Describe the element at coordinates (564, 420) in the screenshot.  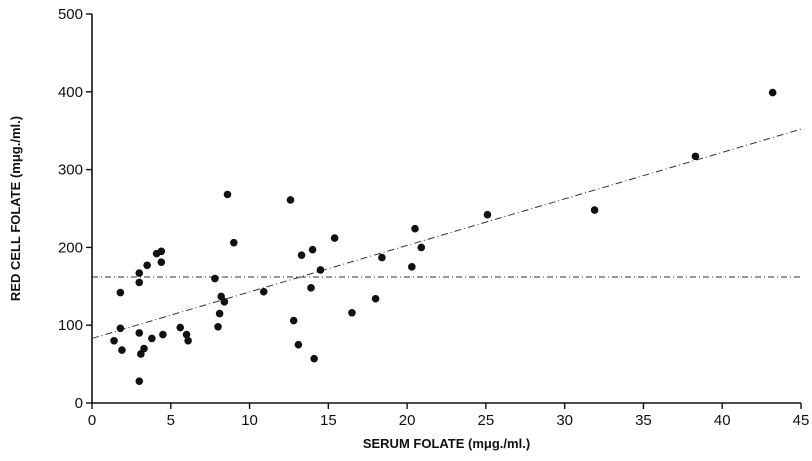
I see `x-tick-label: 30` at that location.